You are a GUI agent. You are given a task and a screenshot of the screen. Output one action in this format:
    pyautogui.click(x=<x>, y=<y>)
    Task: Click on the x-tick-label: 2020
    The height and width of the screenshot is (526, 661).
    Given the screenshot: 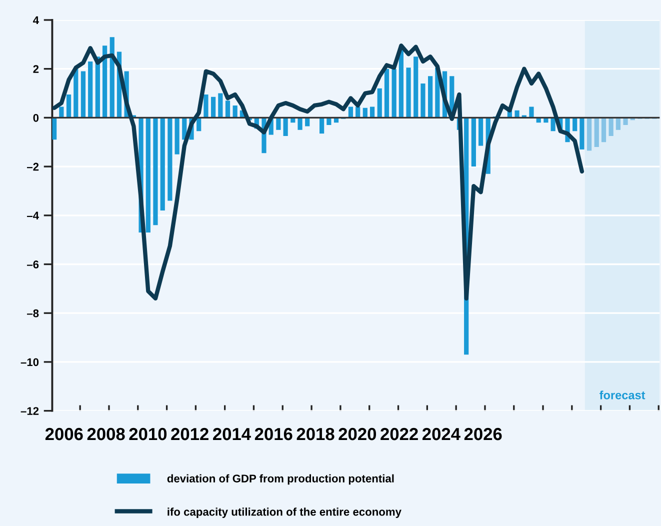 What is the action you would take?
    pyautogui.click(x=357, y=434)
    